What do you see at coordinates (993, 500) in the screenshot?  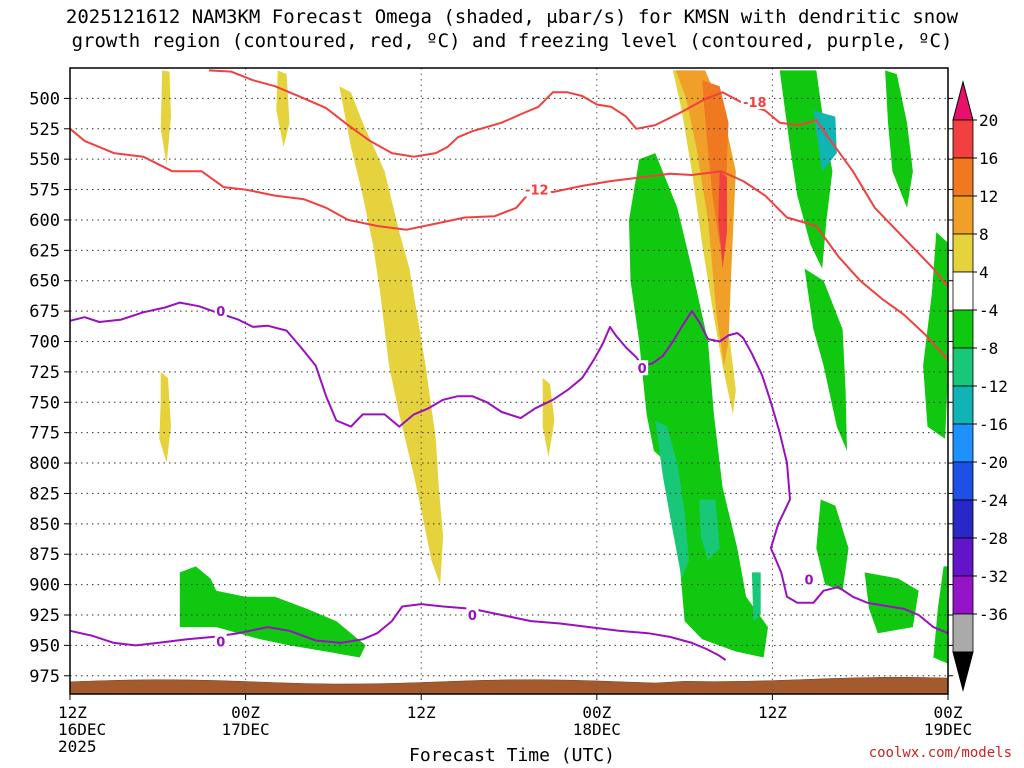 I see `colorbar-label-10: -24` at bounding box center [993, 500].